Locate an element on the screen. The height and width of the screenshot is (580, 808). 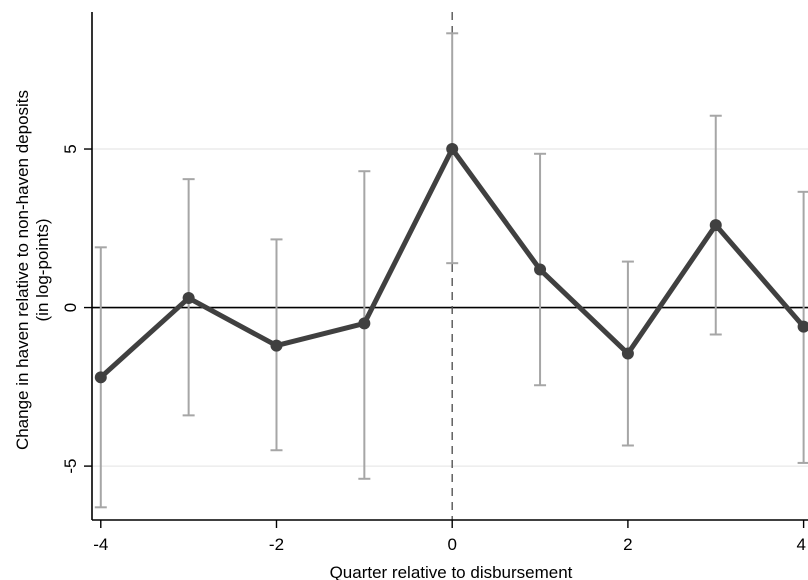
x-tick-labels: -4 -2 0 2 4 is located at coordinates (449, 544).